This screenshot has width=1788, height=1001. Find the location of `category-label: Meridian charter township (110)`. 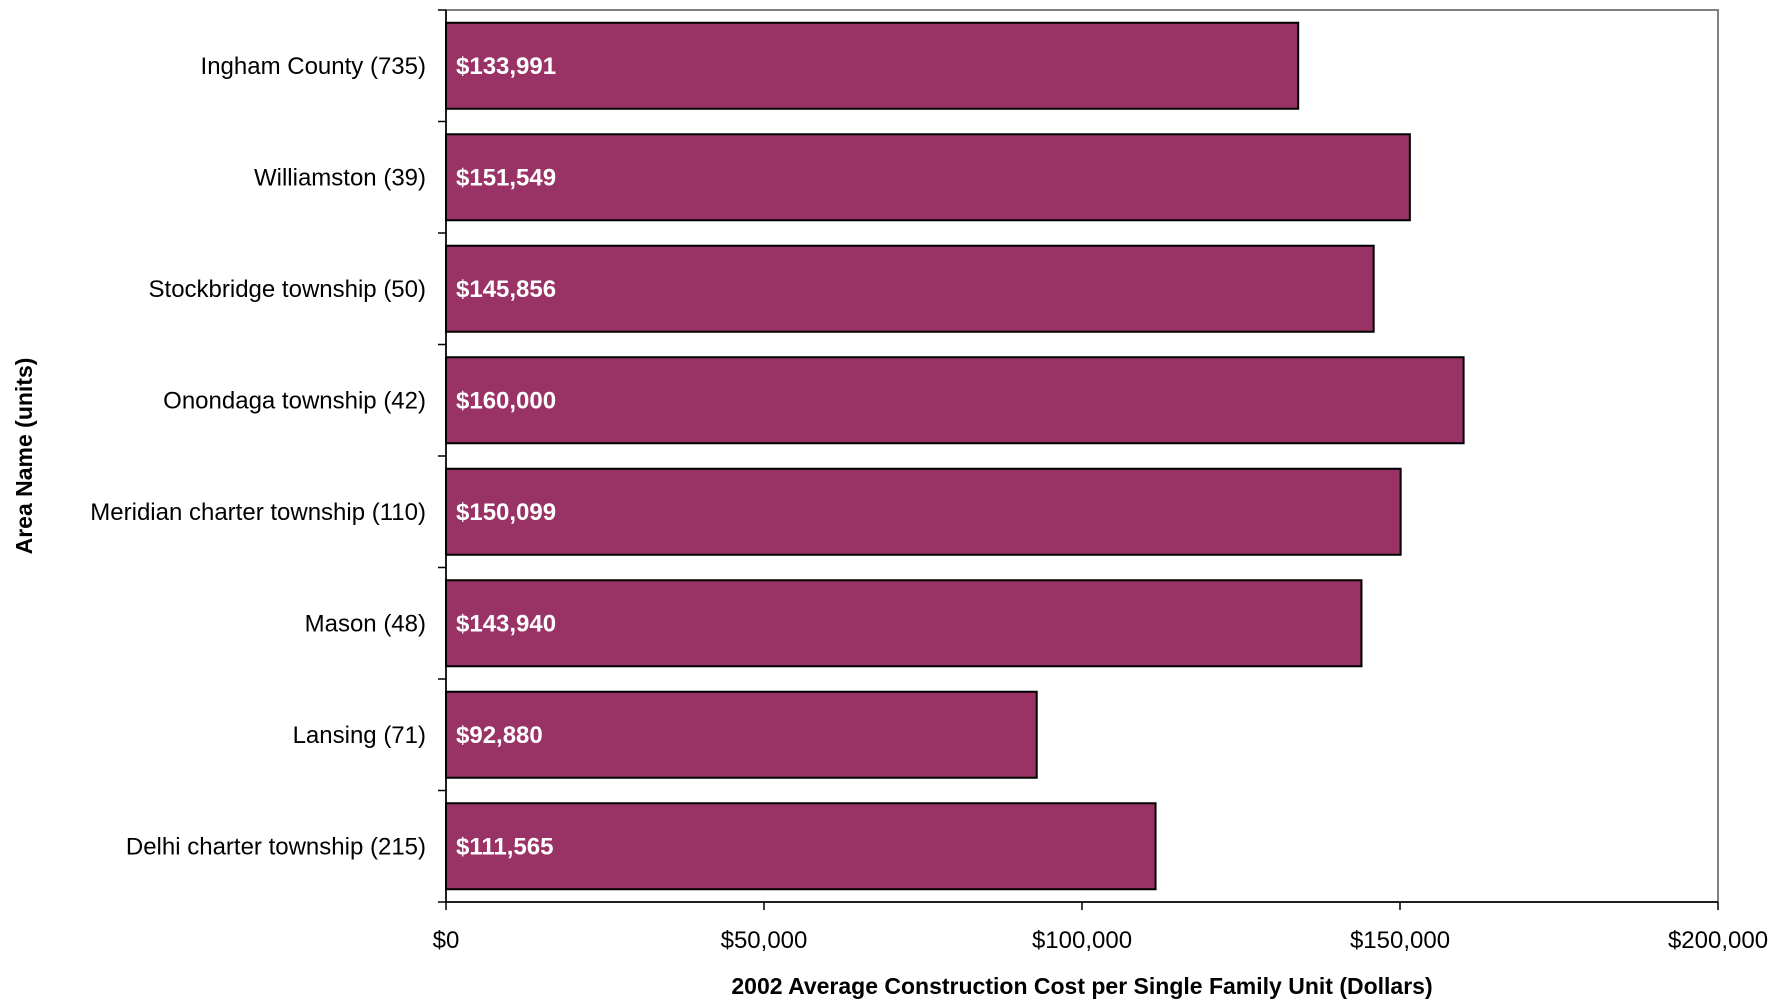

category-label: Meridian charter township (110) is located at coordinates (258, 512).